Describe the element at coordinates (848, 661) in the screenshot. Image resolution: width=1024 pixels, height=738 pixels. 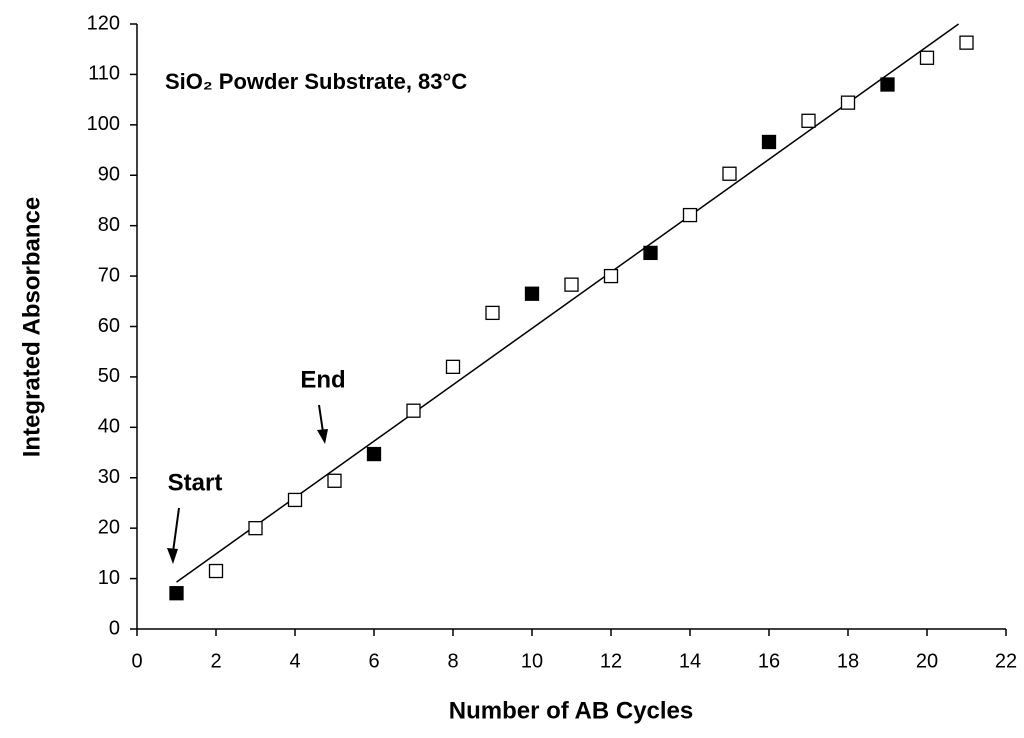
I see `x-tick-label: 18` at that location.